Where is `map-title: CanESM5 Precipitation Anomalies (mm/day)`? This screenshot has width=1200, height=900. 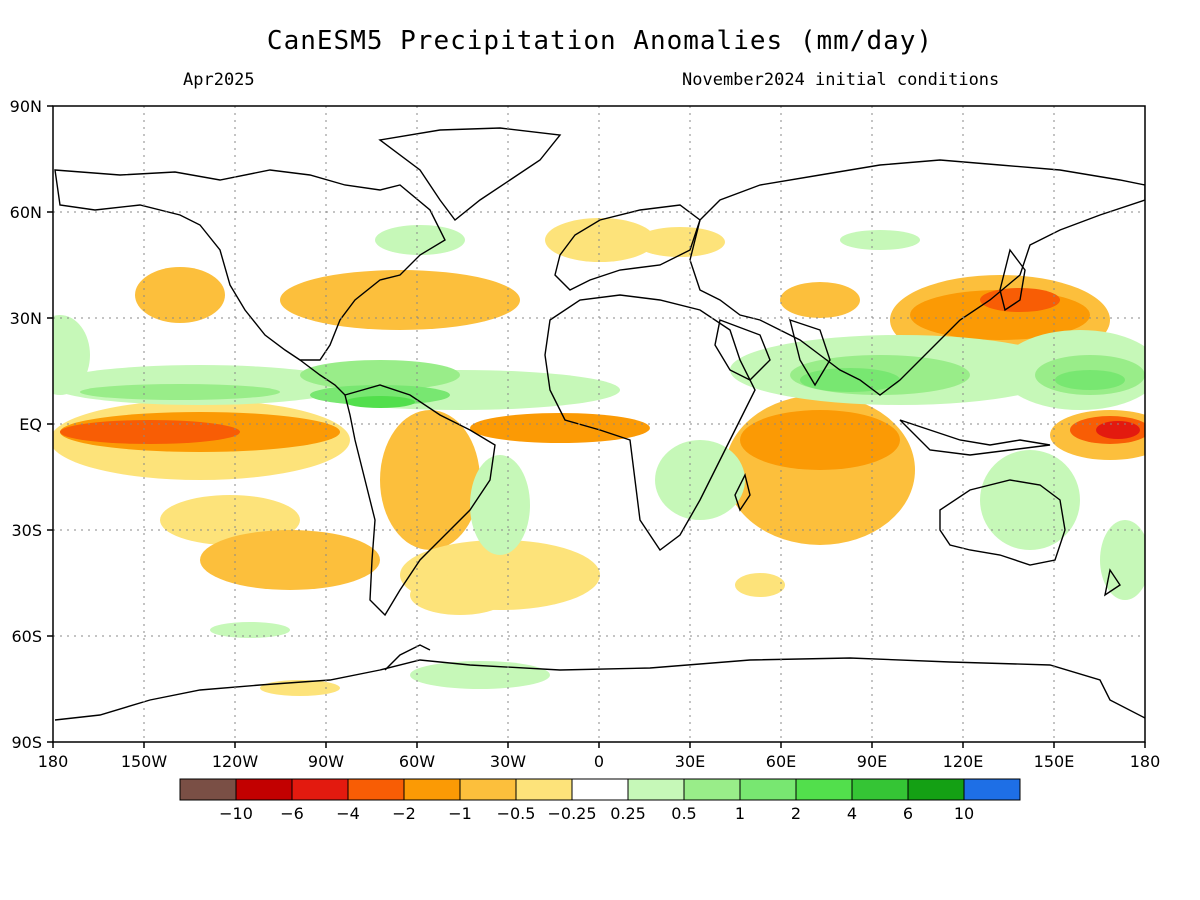
map-title: CanESM5 Precipitation Anomalies (mm/day) is located at coordinates (600, 41).